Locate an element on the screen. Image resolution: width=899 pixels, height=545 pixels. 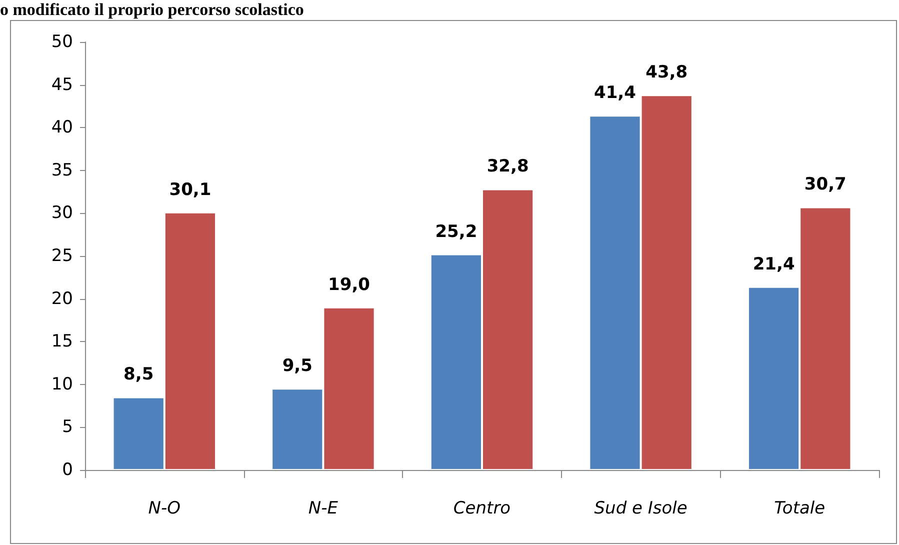
x-tick-label: Sud e Isole is located at coordinates (641, 508).